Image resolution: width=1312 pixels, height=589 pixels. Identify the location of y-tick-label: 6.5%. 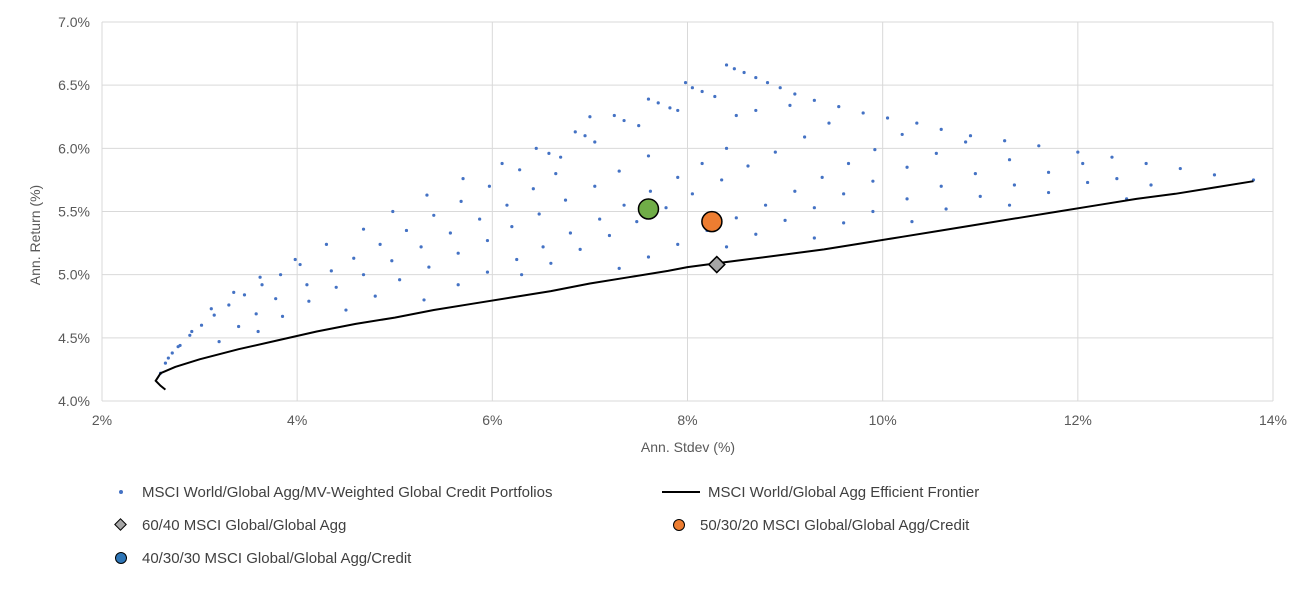
(74, 85).